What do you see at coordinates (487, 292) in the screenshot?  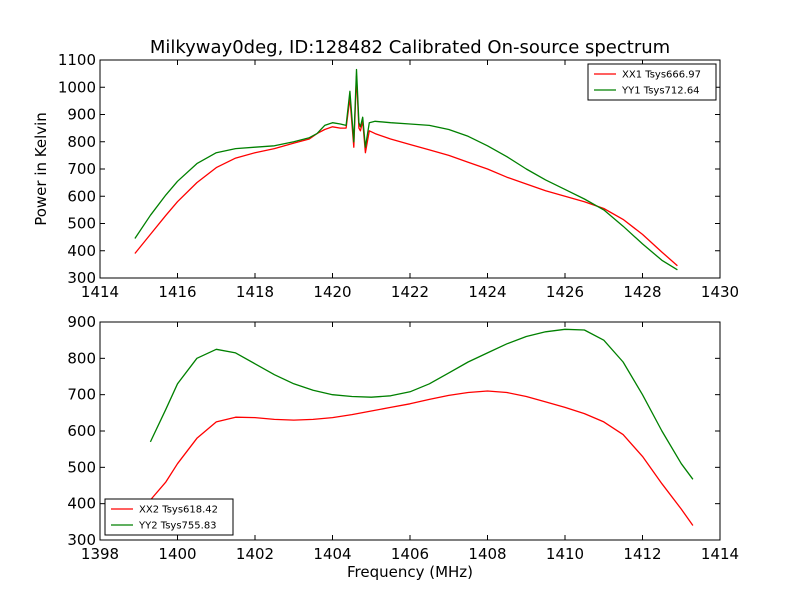 I see `x-tick-label: 1424` at bounding box center [487, 292].